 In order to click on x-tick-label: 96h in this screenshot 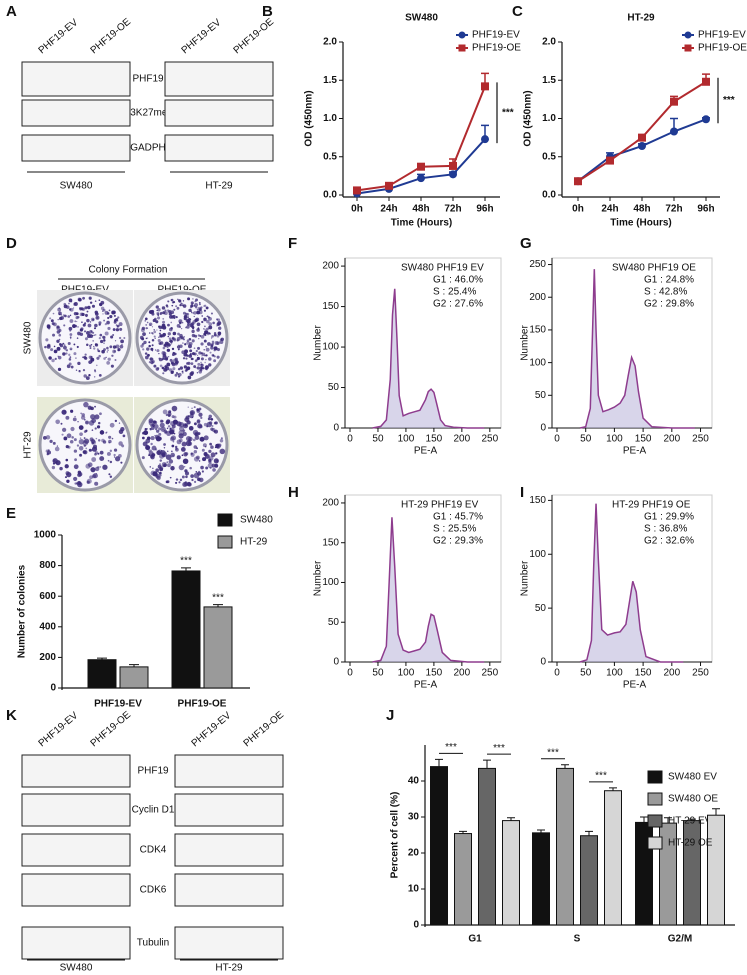, I will do `click(705, 209)`.